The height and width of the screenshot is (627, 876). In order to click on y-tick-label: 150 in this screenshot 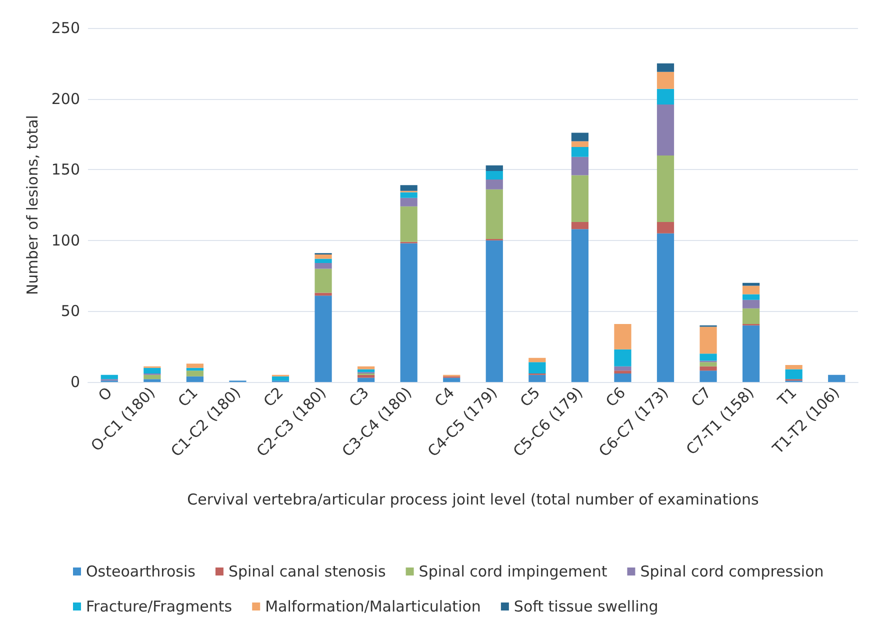, I will do `click(65, 169)`.